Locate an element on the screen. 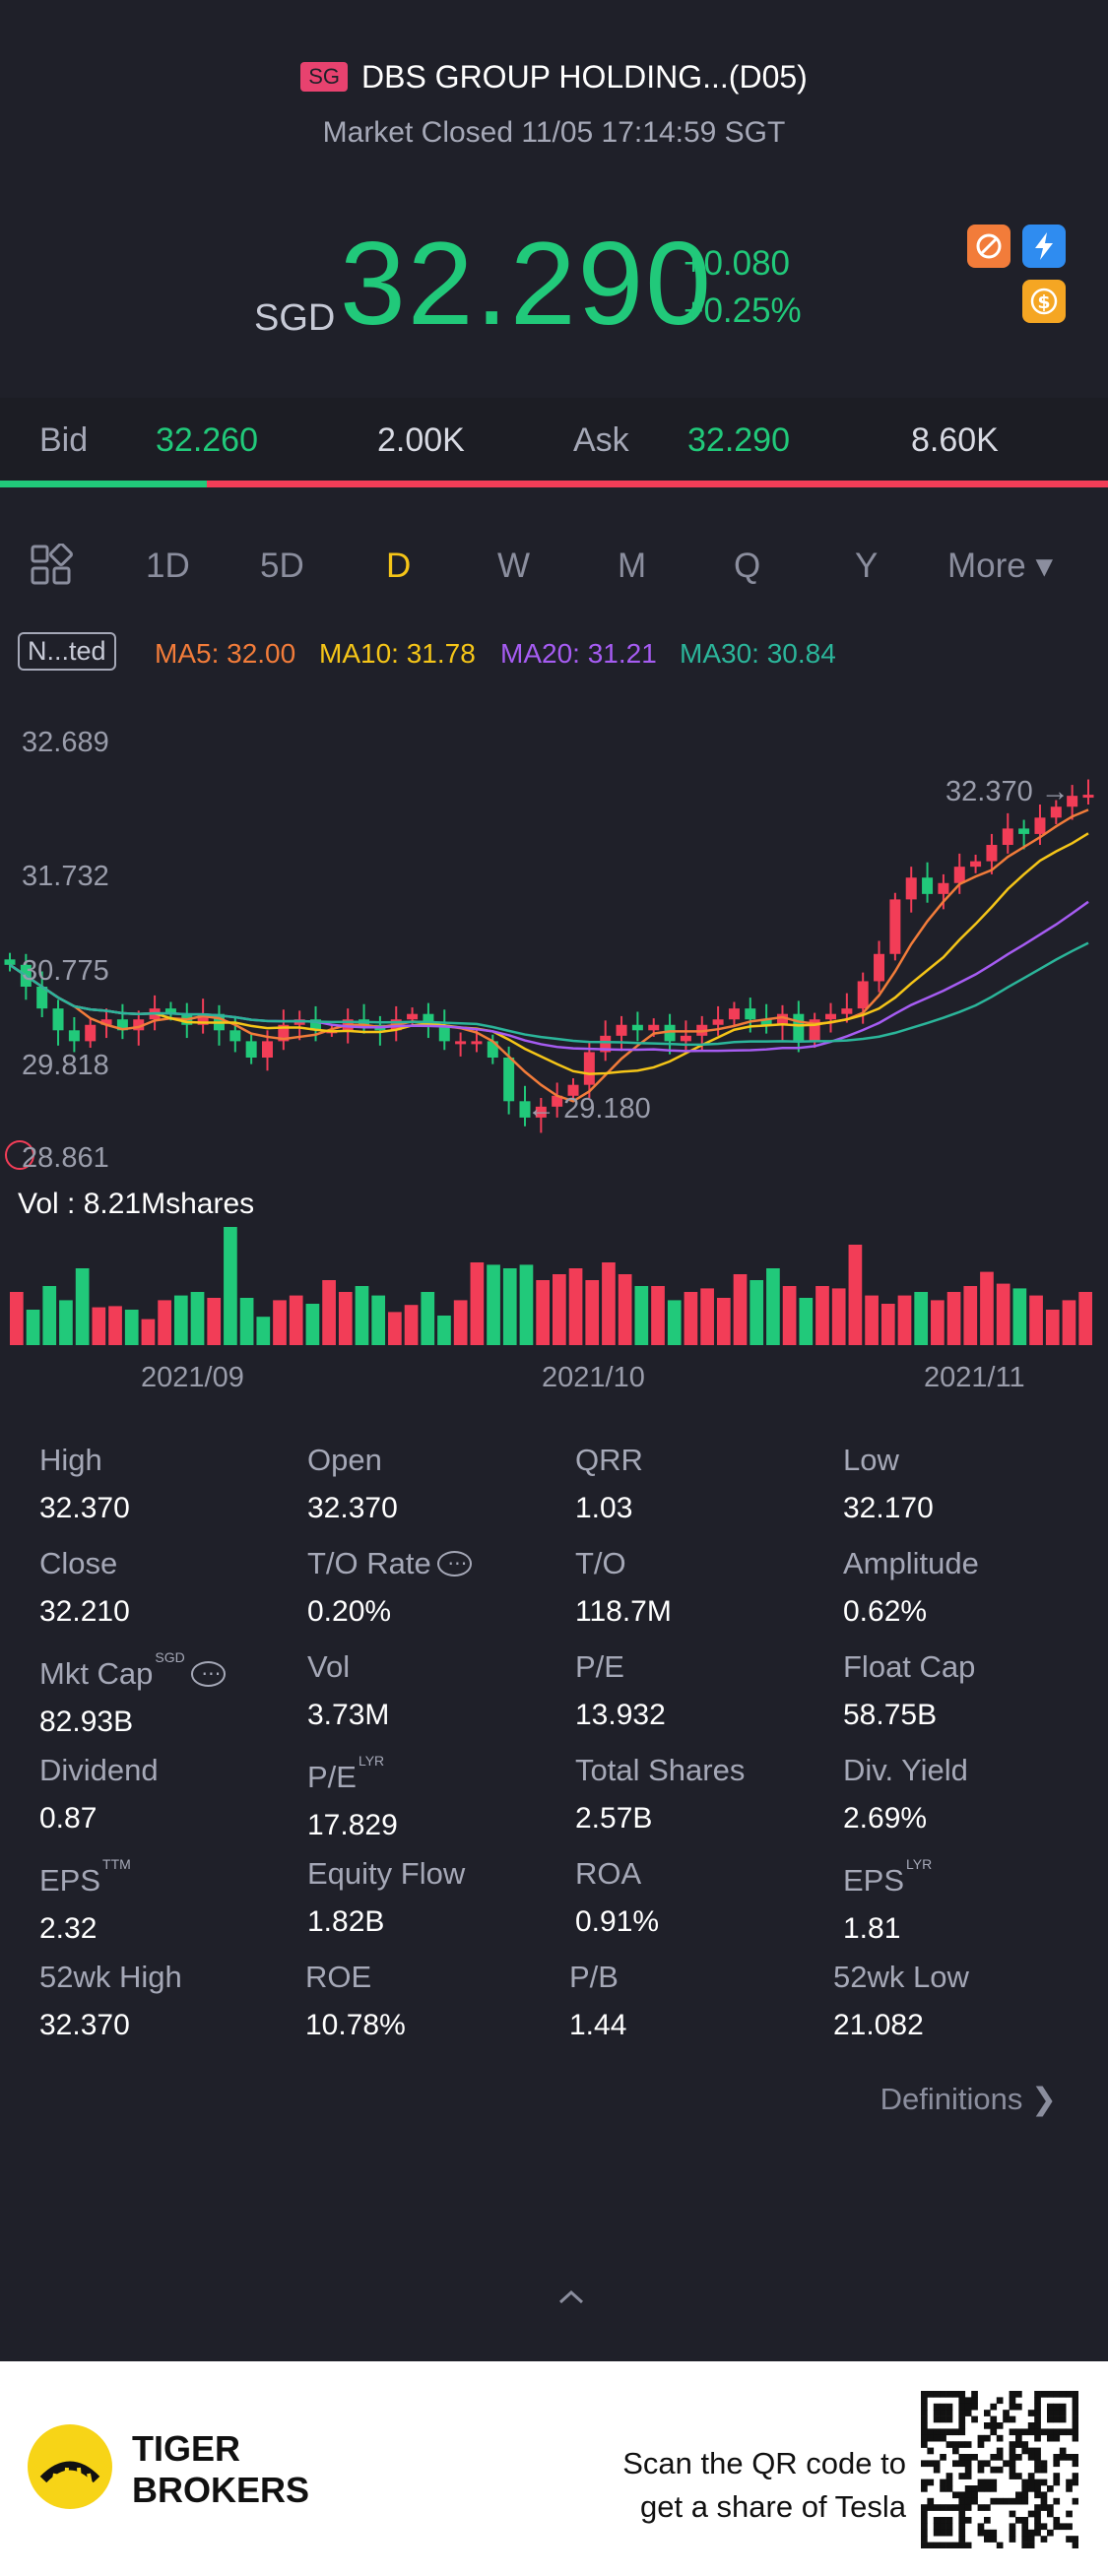 Image resolution: width=1108 pixels, height=2576 pixels. stat-superscript: LYR is located at coordinates (371, 1761).